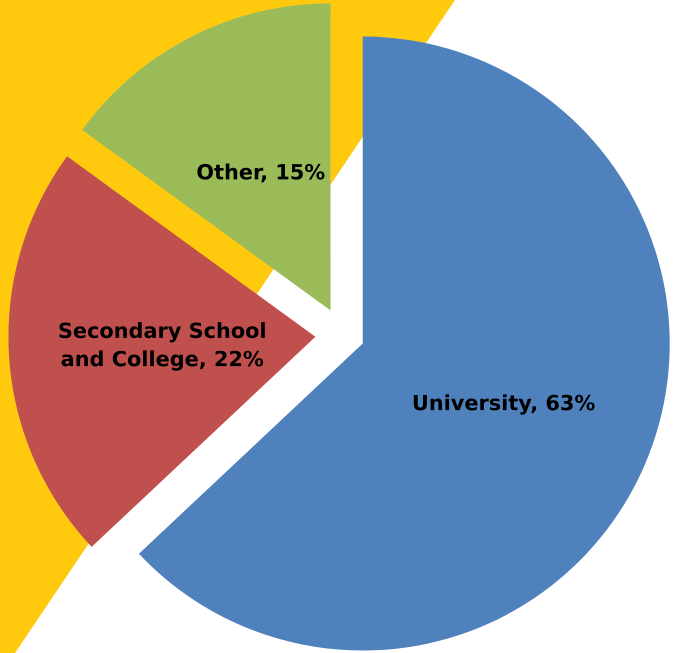  What do you see at coordinates (504, 404) in the screenshot?
I see `slice-label: University, 63%` at bounding box center [504, 404].